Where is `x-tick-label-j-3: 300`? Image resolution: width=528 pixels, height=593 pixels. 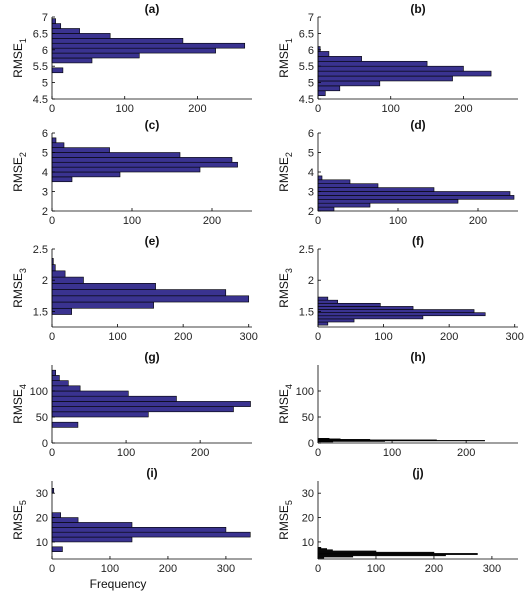
x-tick-label-j-3: 300 is located at coordinates (492, 569).